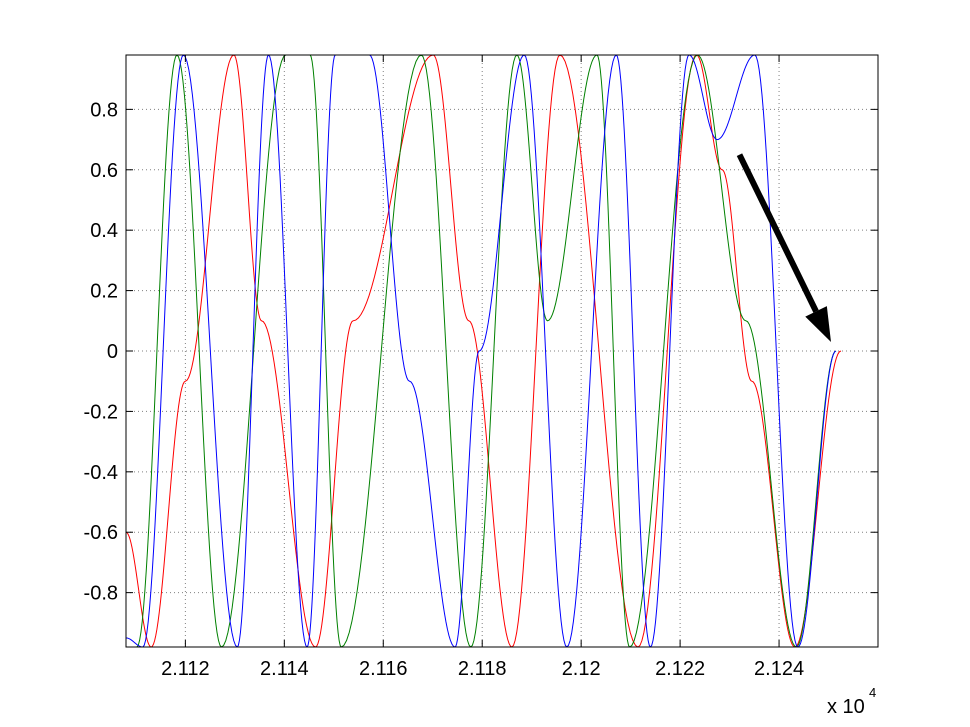  I want to click on annotations, so click(783, 247).